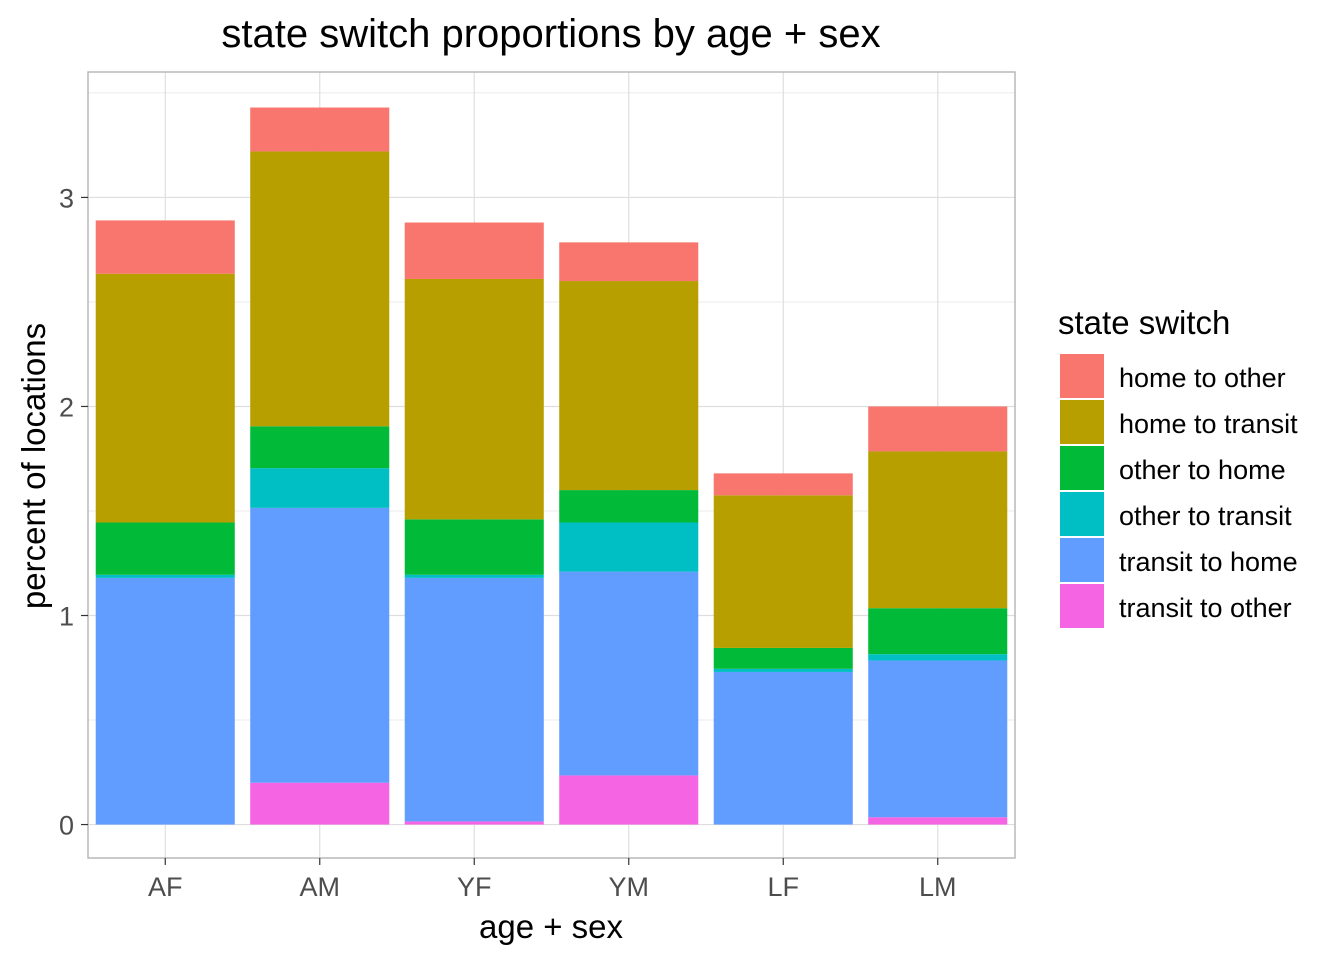 The image size is (1344, 960). Describe the element at coordinates (474, 887) in the screenshot. I see `x-tick-label: YF` at that location.